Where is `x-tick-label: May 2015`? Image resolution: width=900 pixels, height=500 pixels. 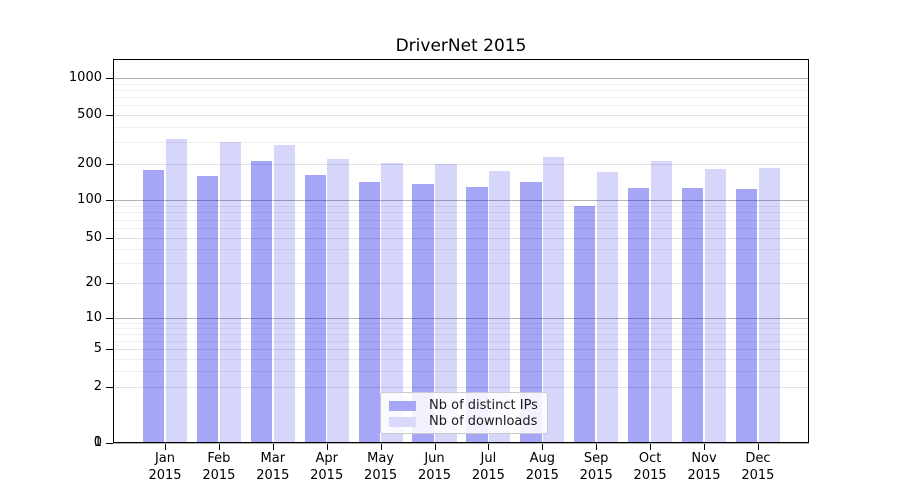 x-tick-label: May 2015 is located at coordinates (381, 467).